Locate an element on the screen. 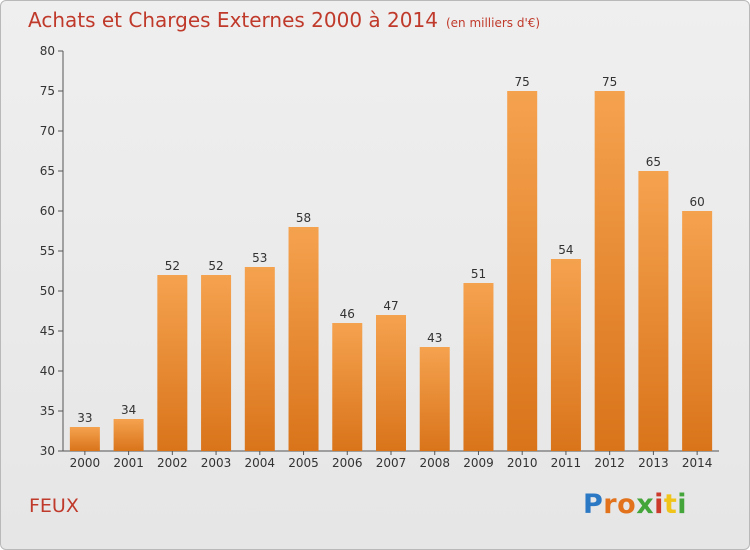 The image size is (750, 550). bar-2011 is located at coordinates (565, 355).